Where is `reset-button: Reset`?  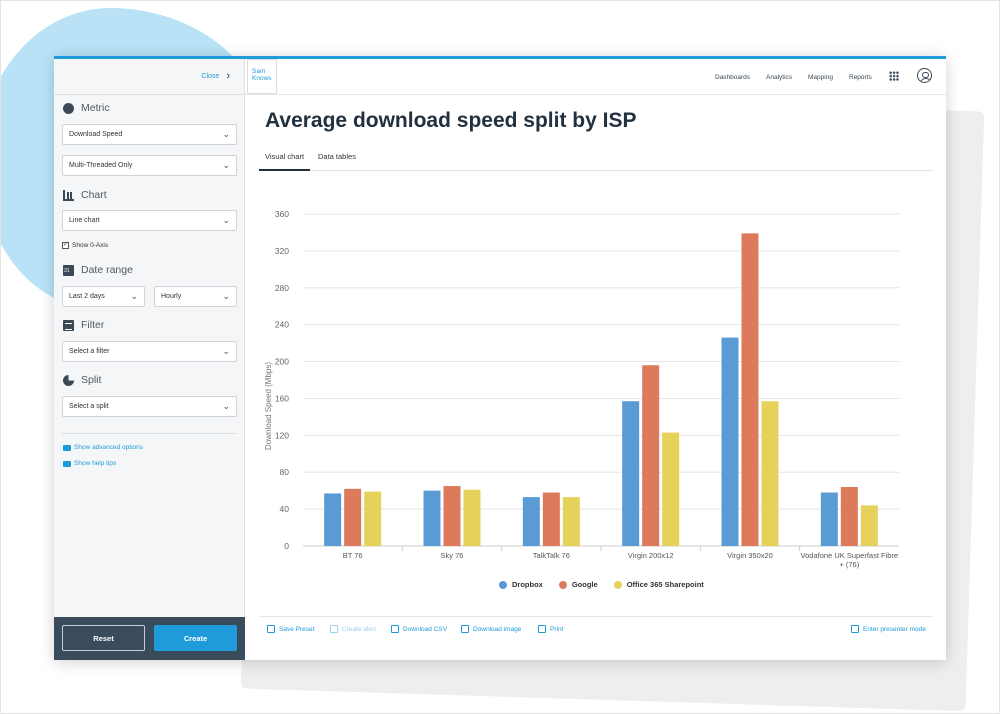
reset-button: Reset is located at coordinates (103, 638).